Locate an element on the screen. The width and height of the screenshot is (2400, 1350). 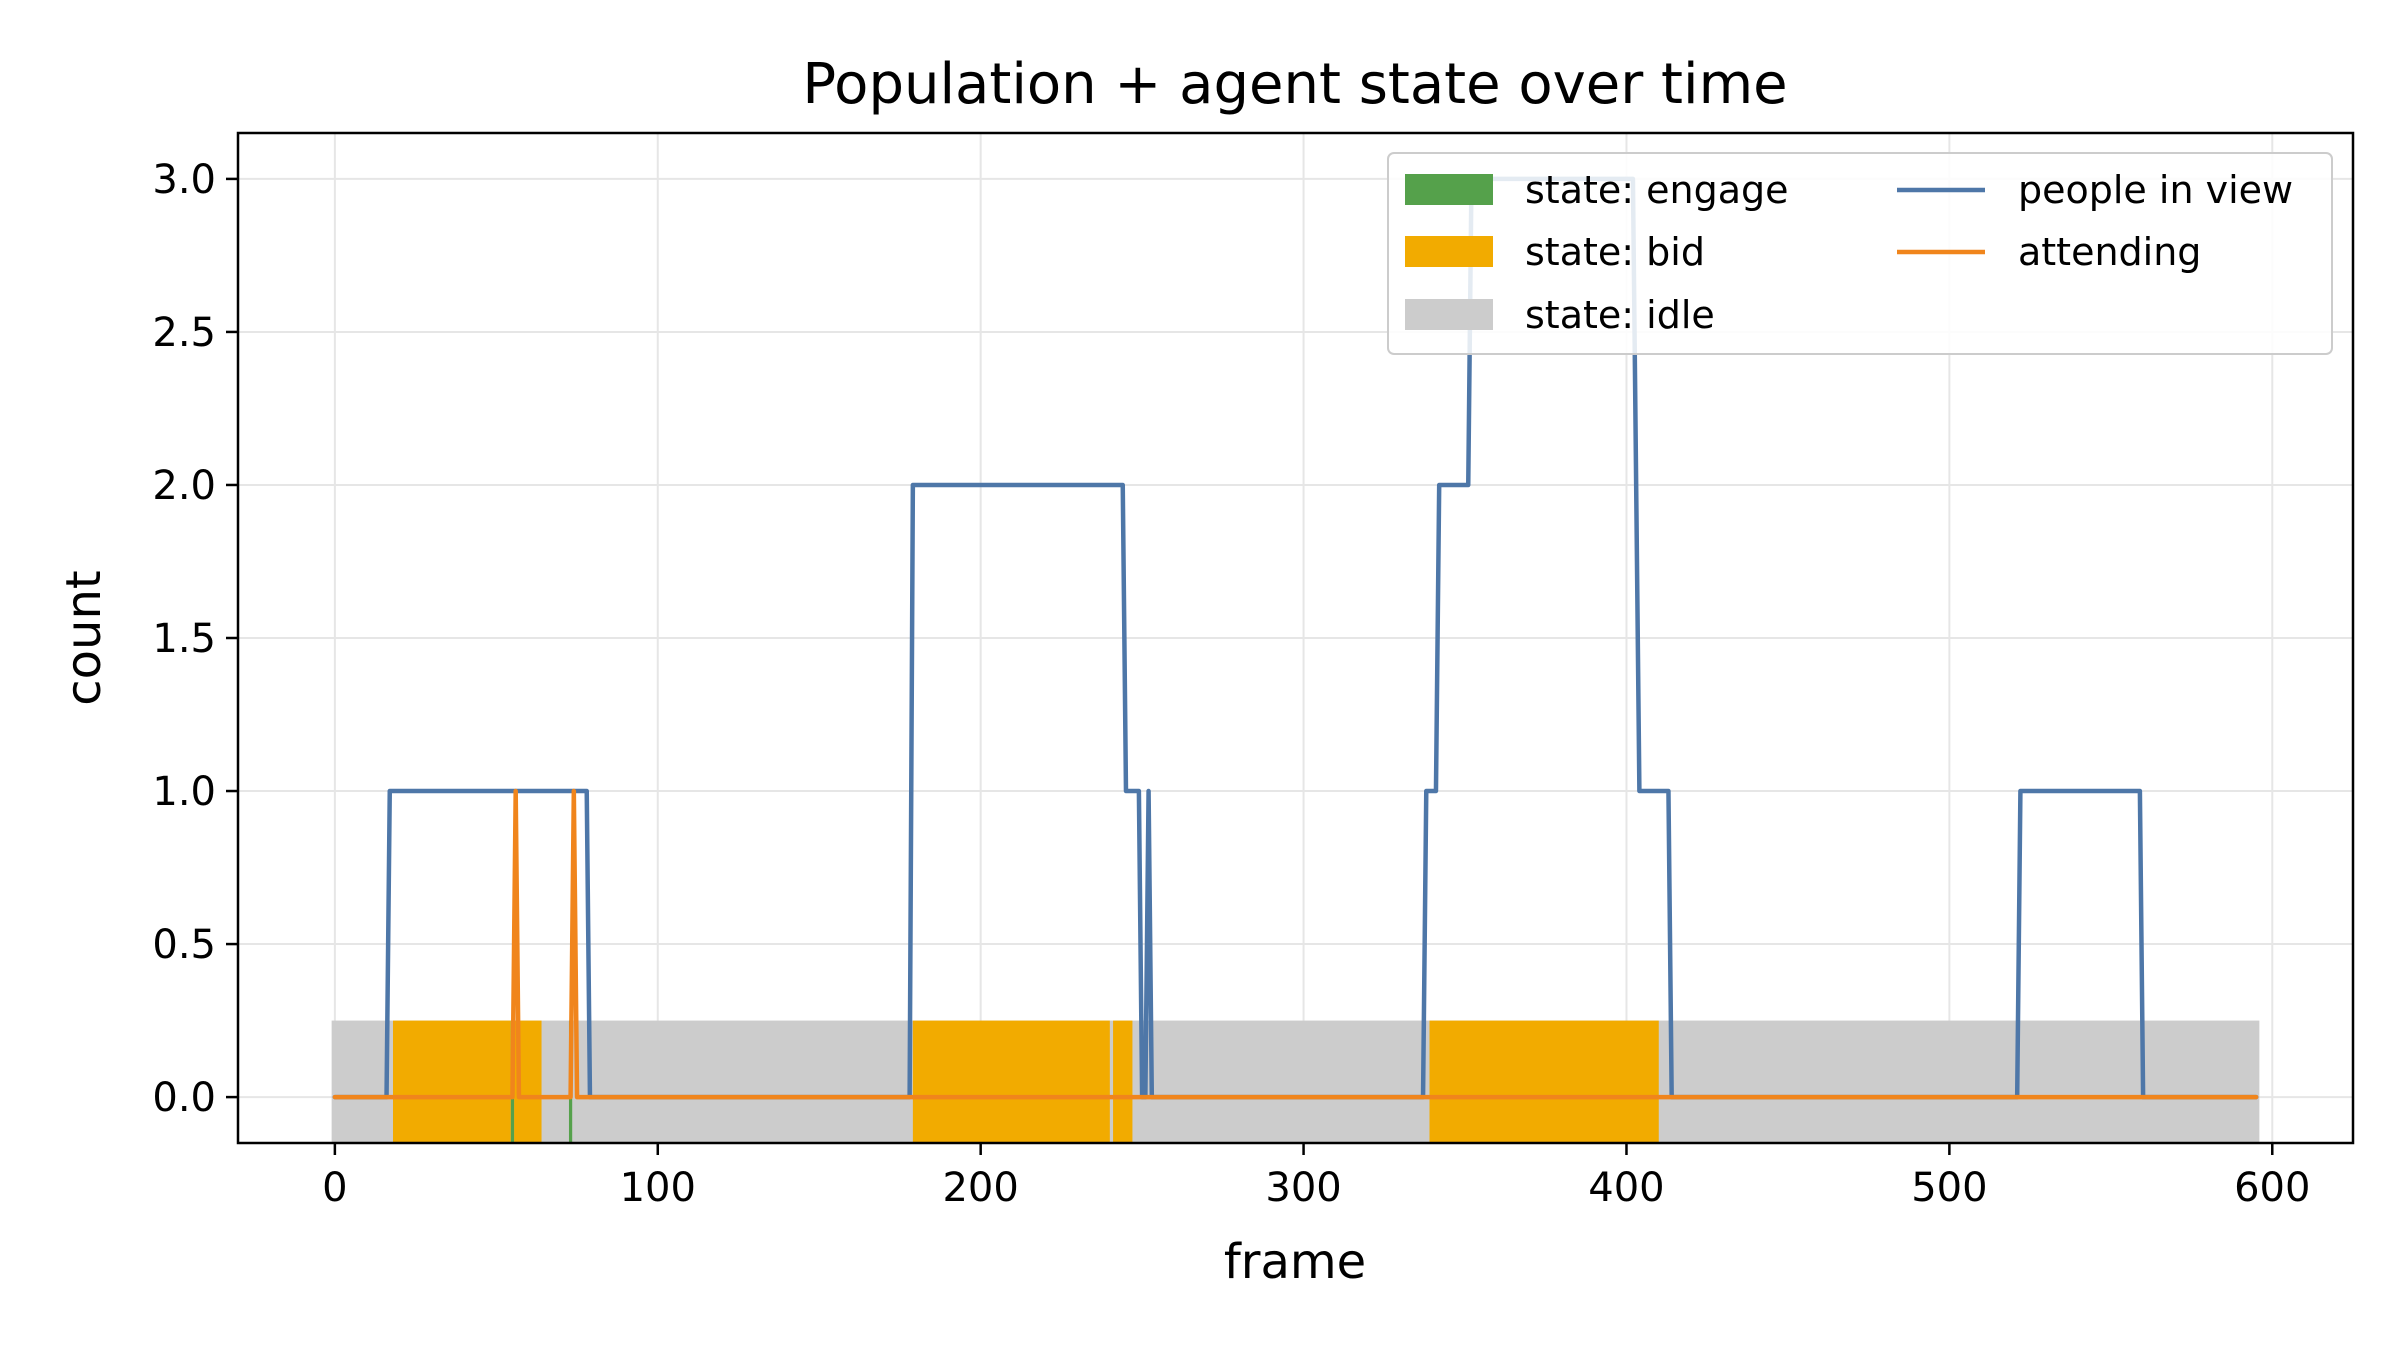
legend-box is located at coordinates (1860, 253).